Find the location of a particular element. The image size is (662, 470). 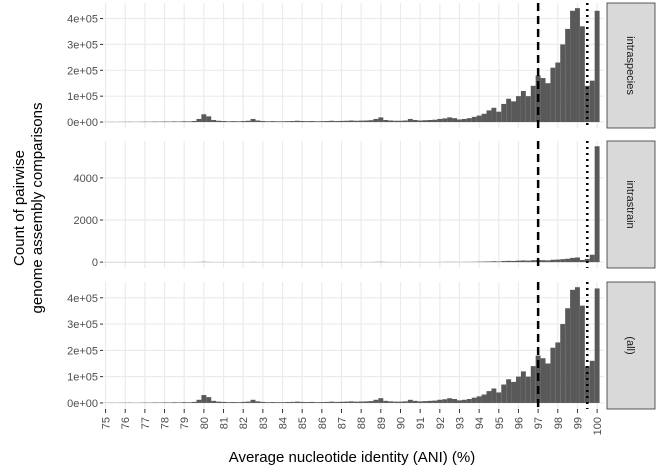

x-tick-label: 88 is located at coordinates (362, 423).